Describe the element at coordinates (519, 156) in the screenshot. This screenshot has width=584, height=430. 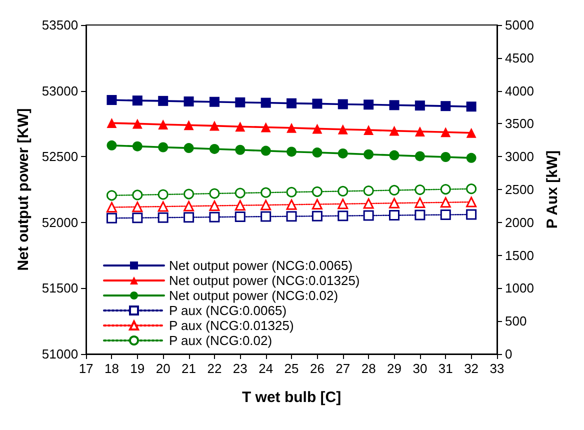
I see `y2-tick-label: 3000` at that location.